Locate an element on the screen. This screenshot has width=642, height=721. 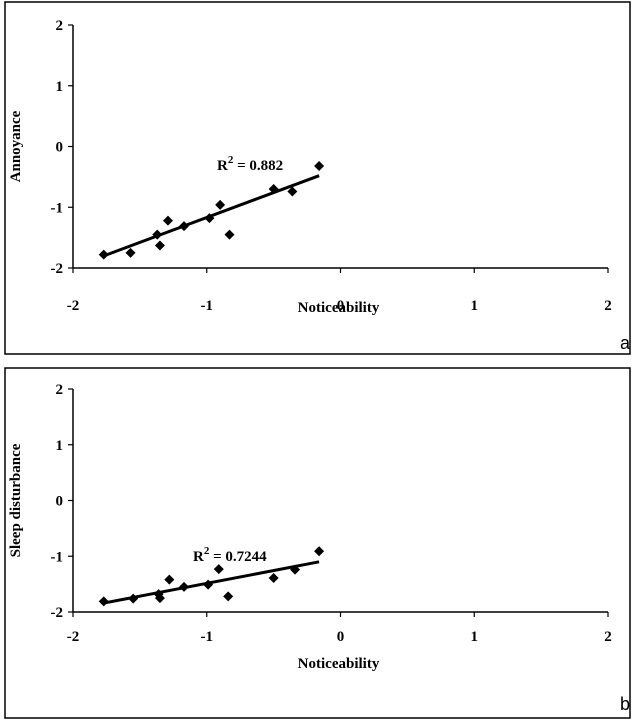
trend-line is located at coordinates (211, 582).